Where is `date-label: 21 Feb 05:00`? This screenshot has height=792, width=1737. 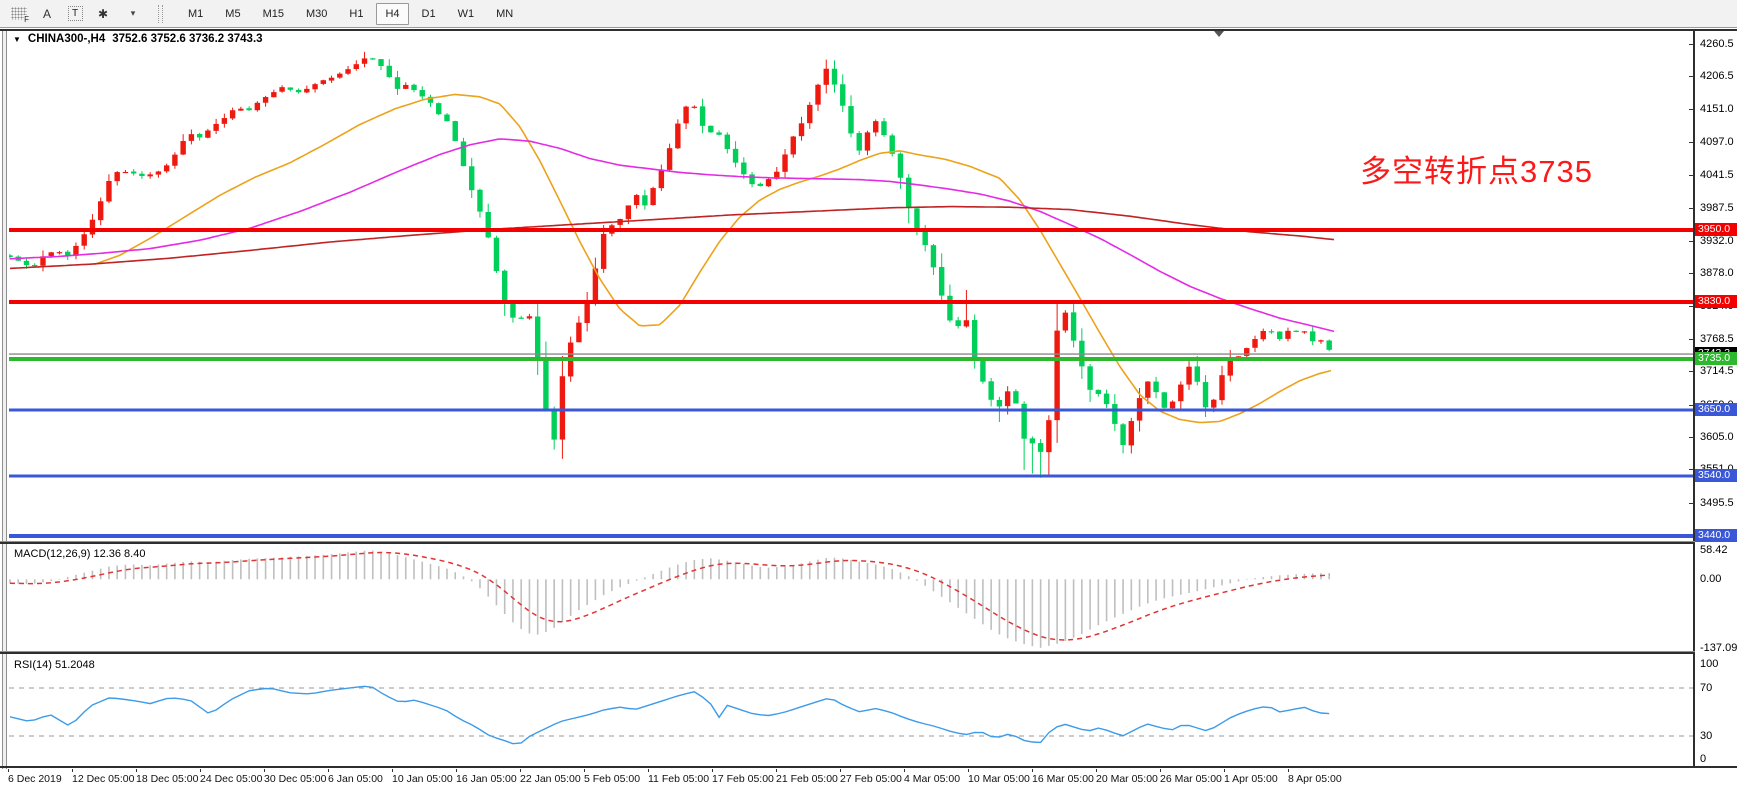
date-label: 21 Feb 05:00 is located at coordinates (807, 779).